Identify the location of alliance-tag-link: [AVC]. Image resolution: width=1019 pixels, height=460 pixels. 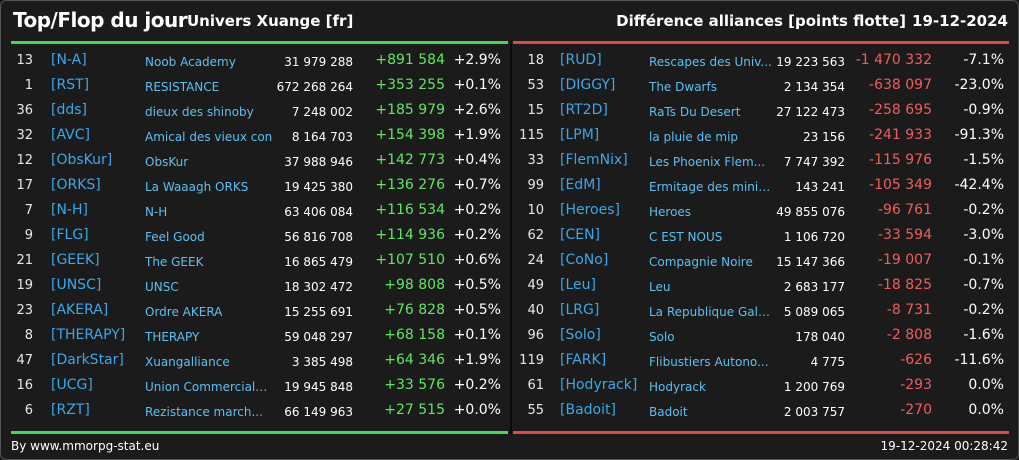
(70, 135).